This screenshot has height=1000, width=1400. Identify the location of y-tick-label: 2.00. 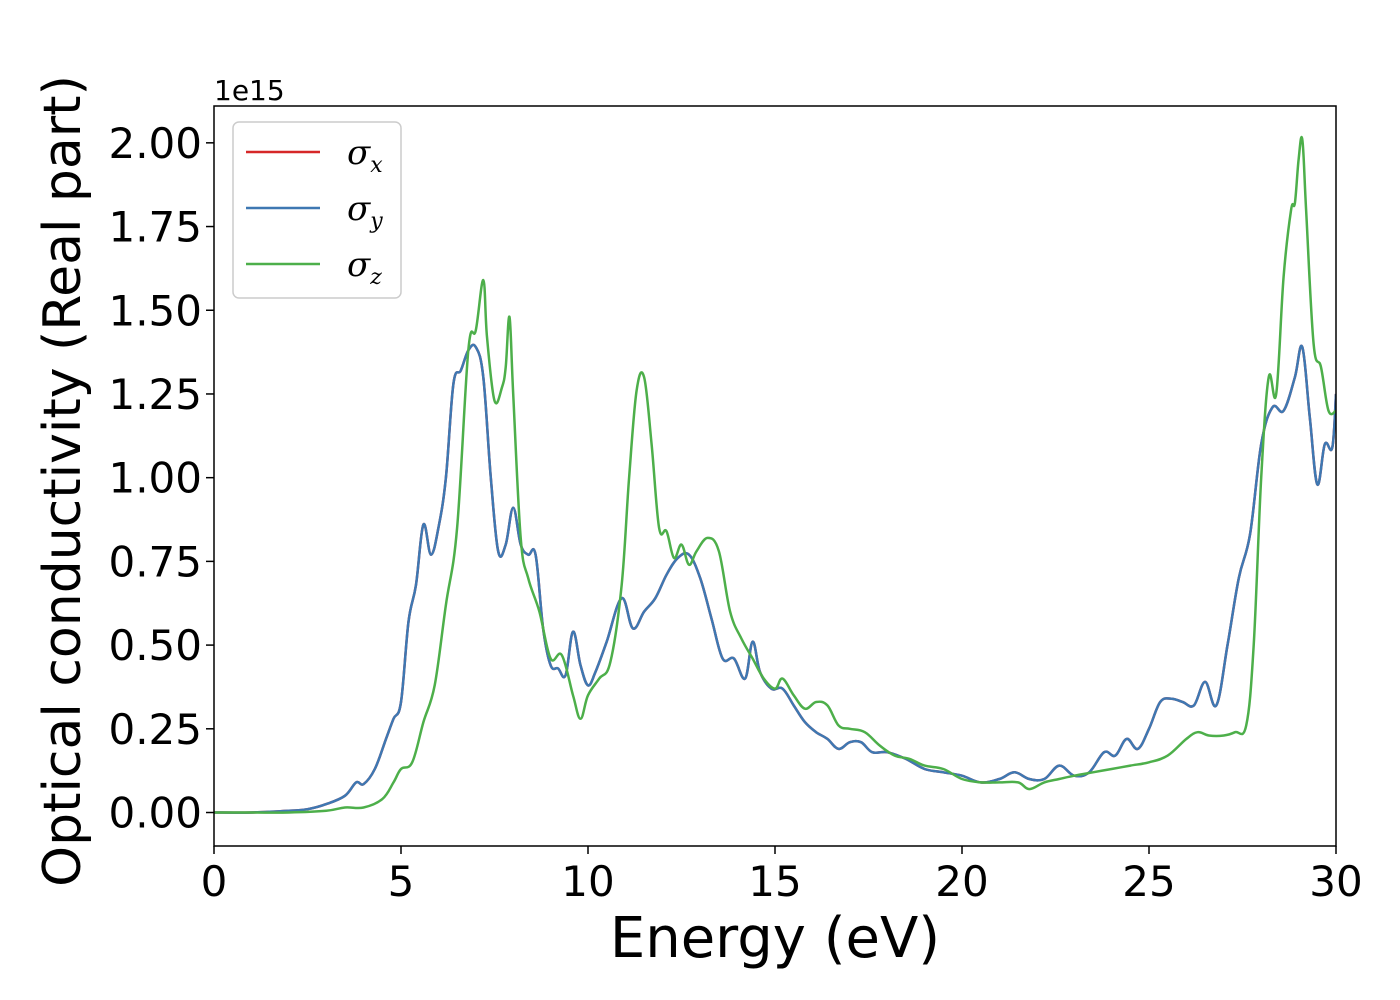
(155, 143).